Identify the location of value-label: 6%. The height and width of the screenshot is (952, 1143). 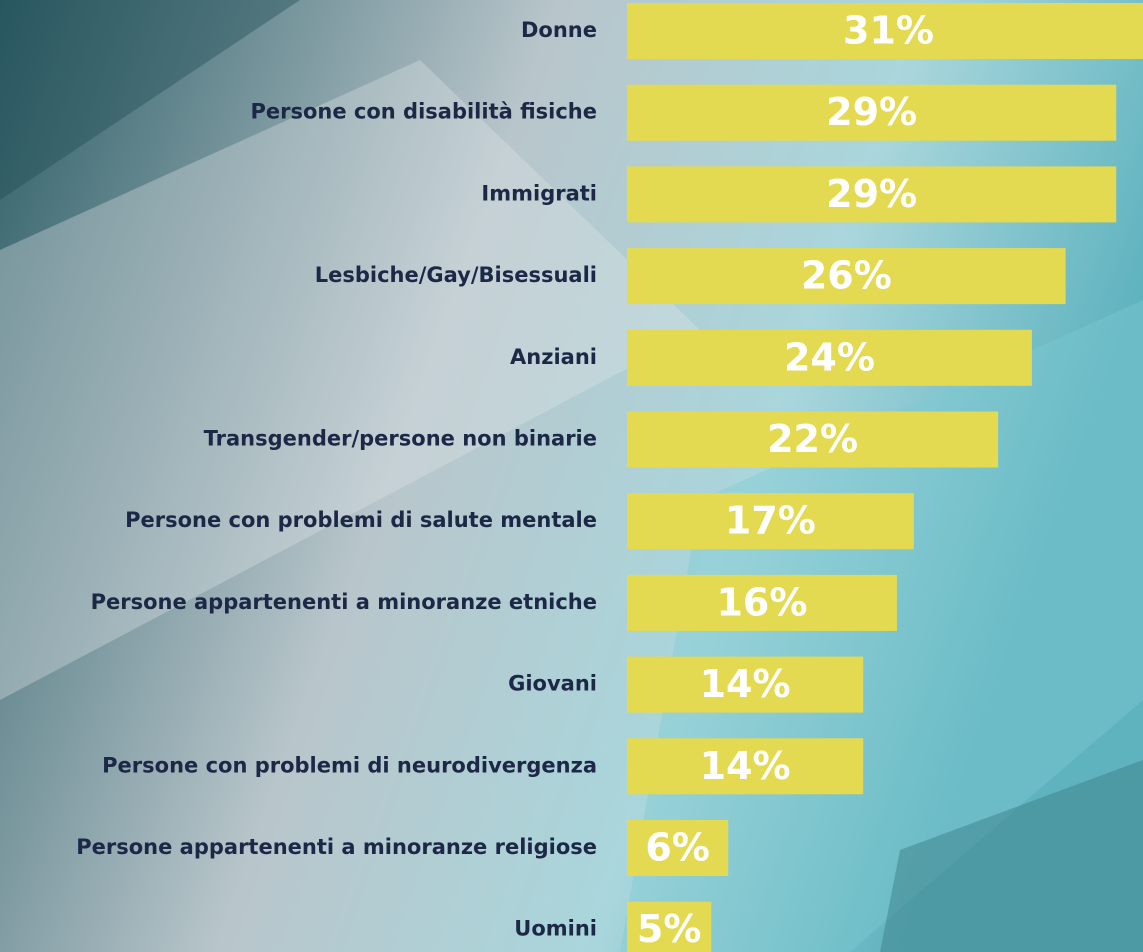
(677, 848).